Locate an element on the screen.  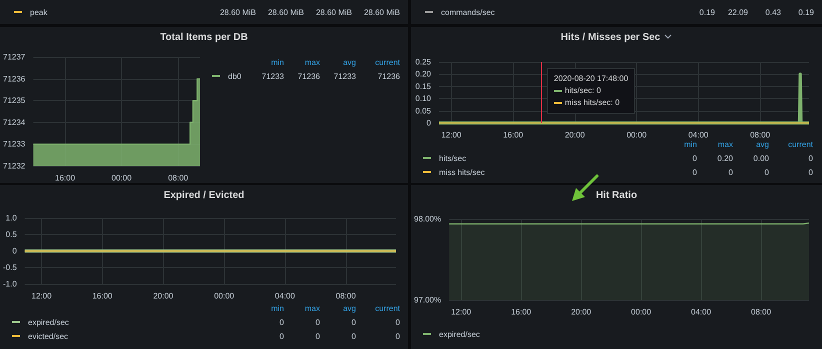
chart-title: Total Items per DB is located at coordinates (204, 37).